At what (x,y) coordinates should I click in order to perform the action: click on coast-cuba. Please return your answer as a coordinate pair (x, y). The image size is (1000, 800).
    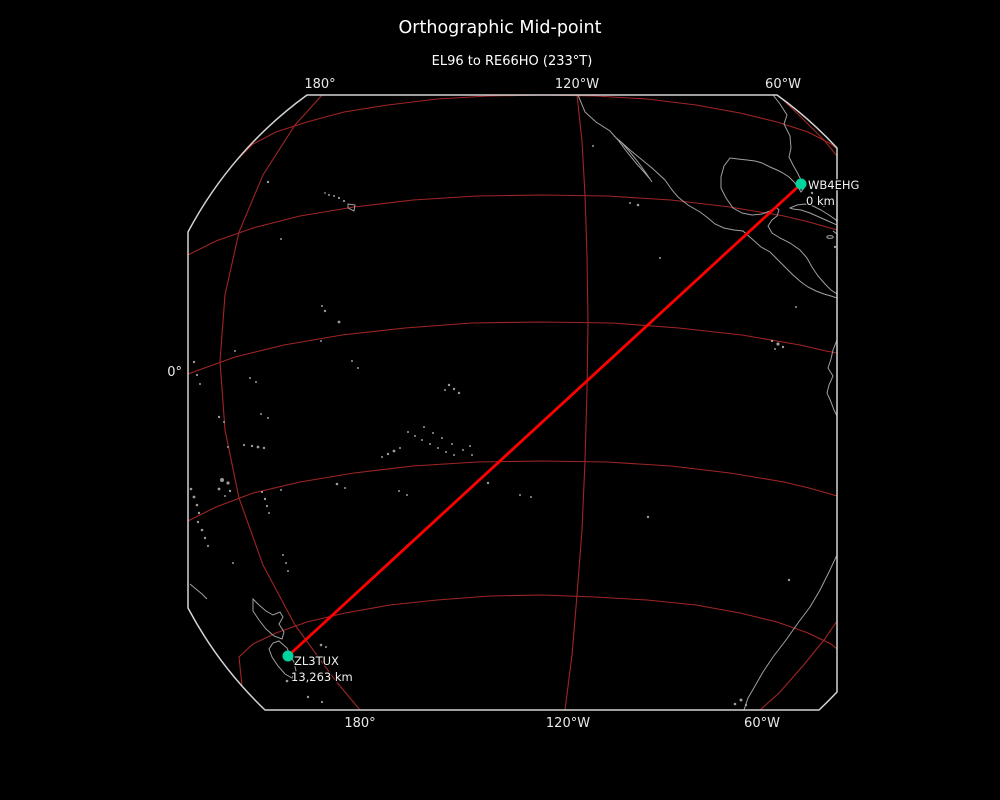
    Looking at the image, I should click on (812, 214).